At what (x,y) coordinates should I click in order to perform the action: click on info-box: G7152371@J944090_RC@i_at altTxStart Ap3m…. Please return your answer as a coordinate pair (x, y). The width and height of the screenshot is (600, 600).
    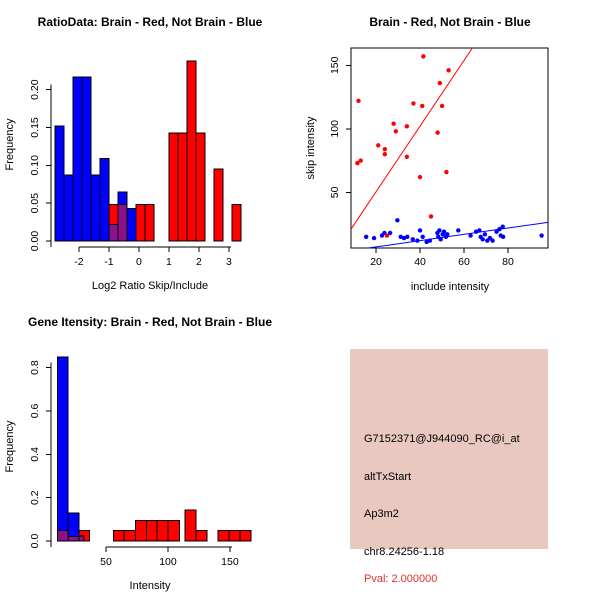
    Looking at the image, I should click on (449, 467).